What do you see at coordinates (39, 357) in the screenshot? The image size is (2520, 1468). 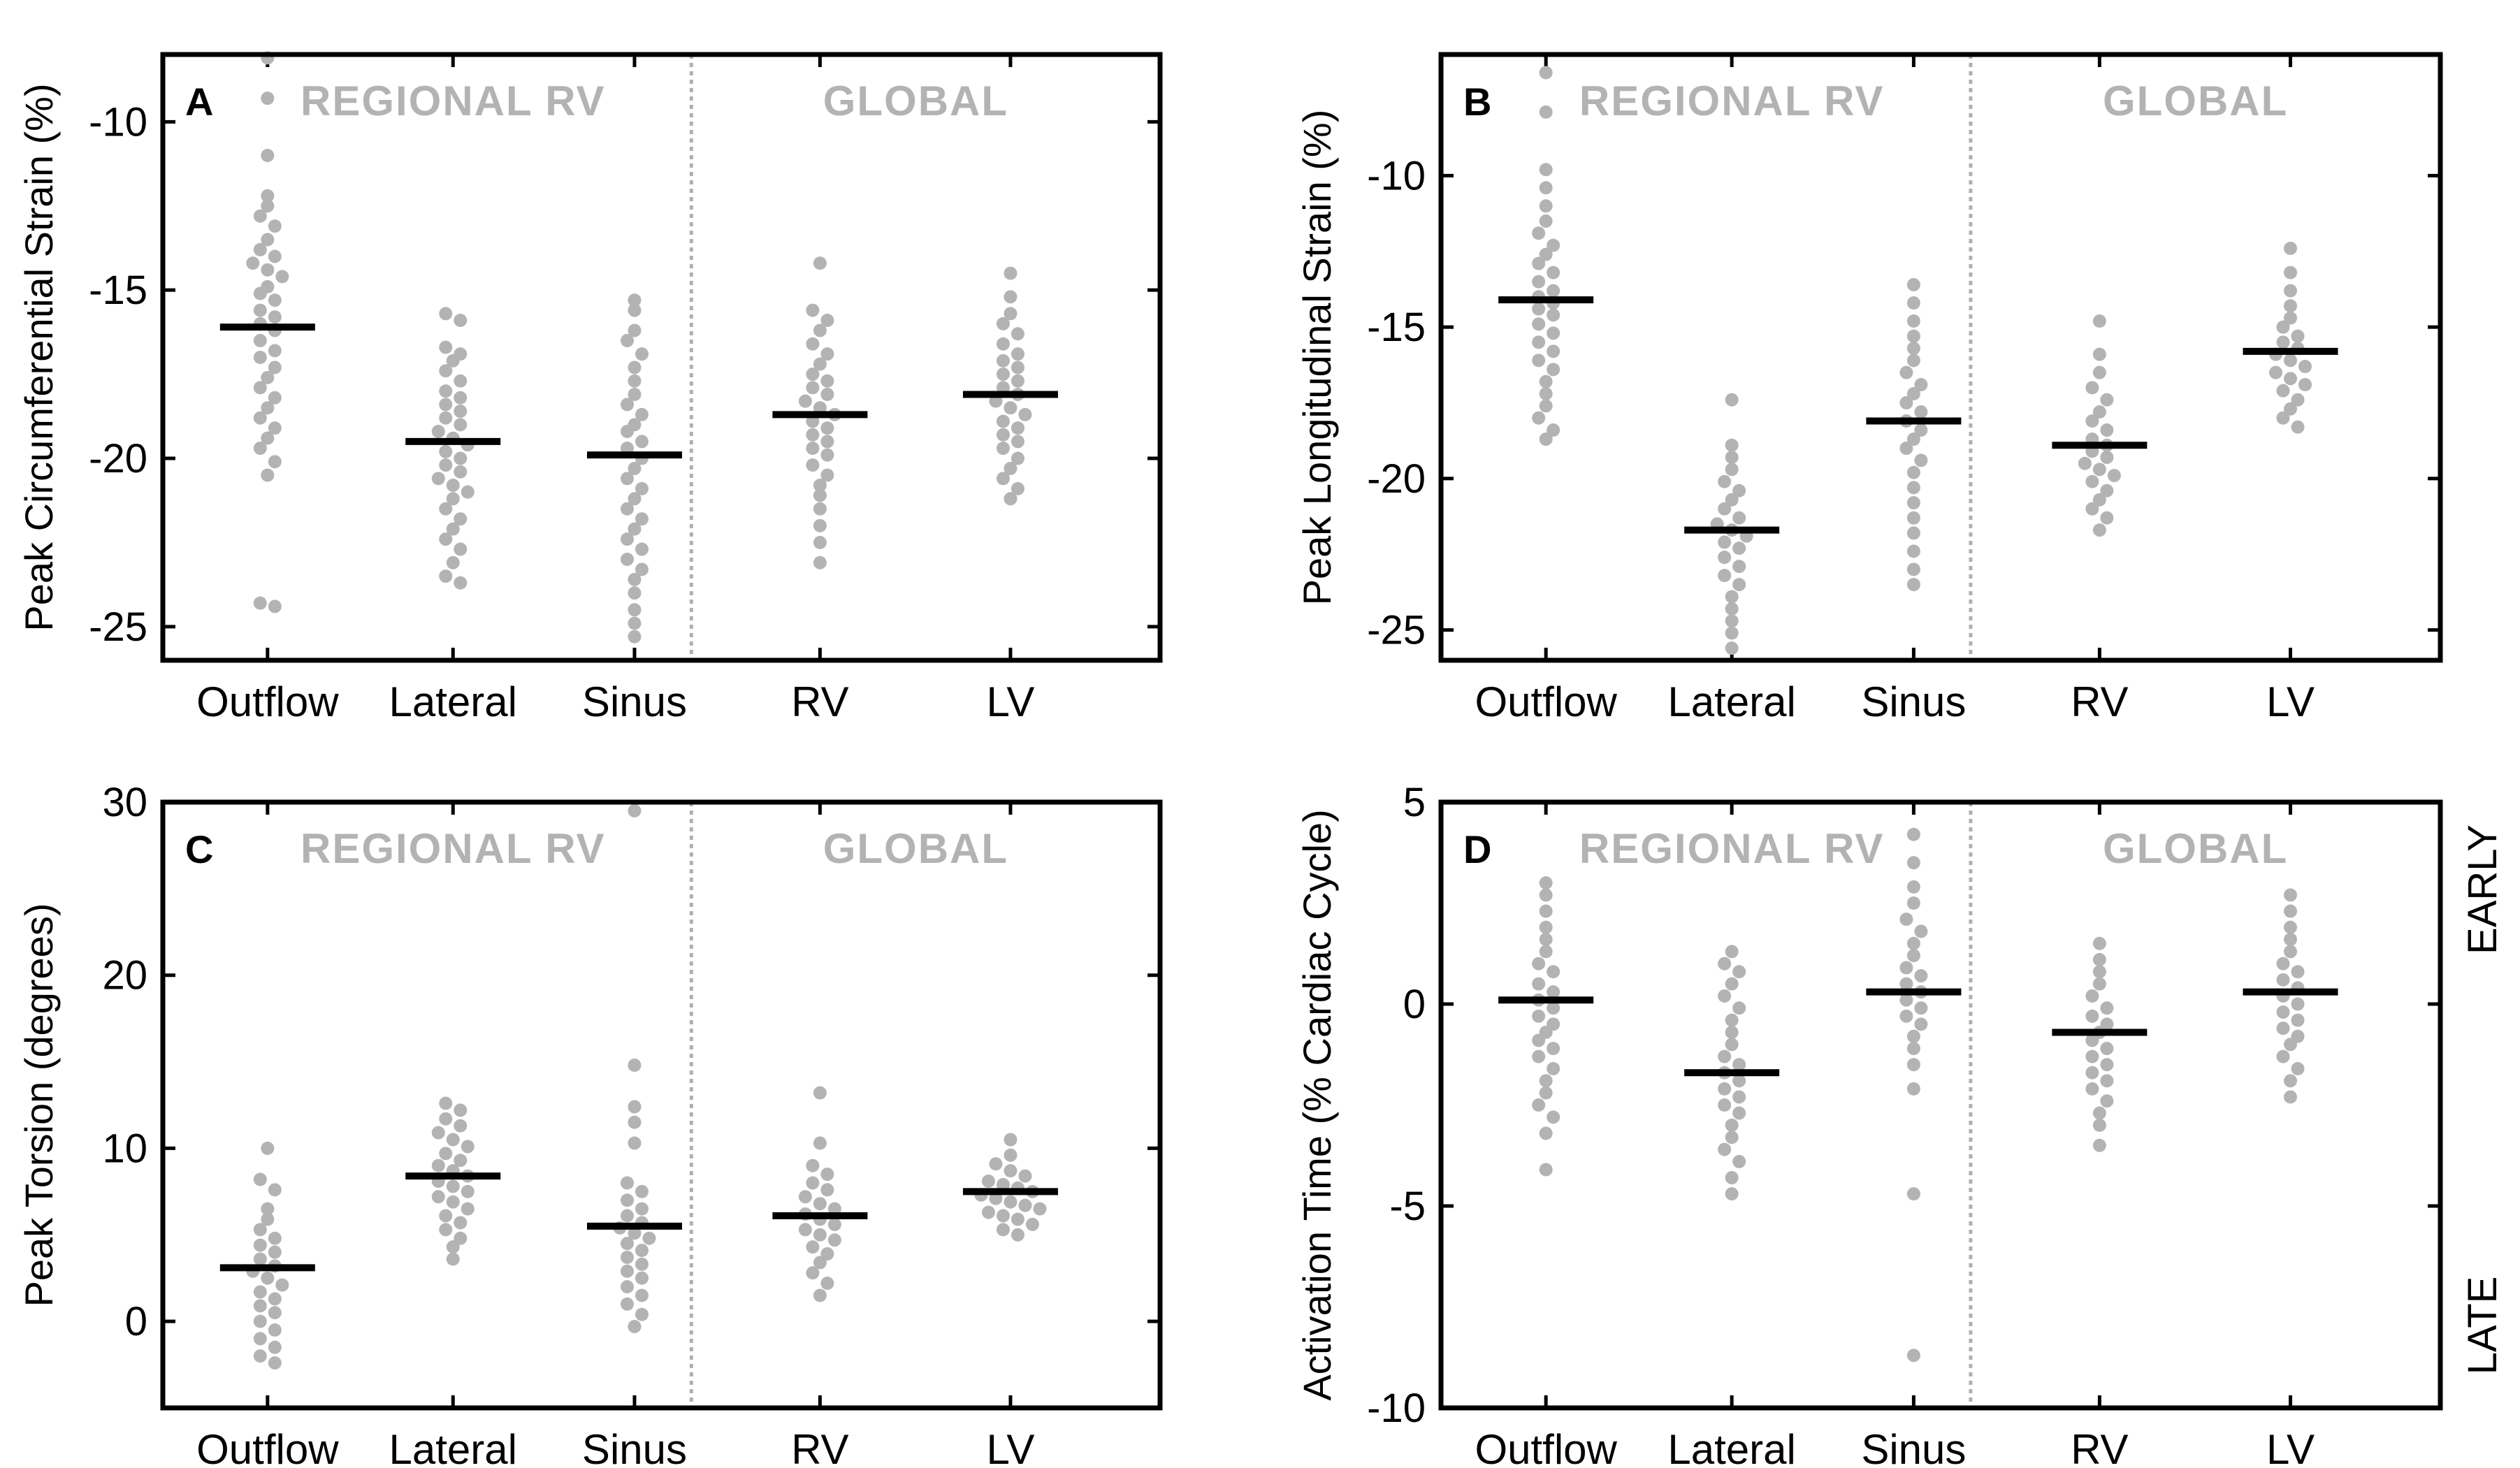 I see `y-axis-label: Peak Circumferential Strain (%)` at bounding box center [39, 357].